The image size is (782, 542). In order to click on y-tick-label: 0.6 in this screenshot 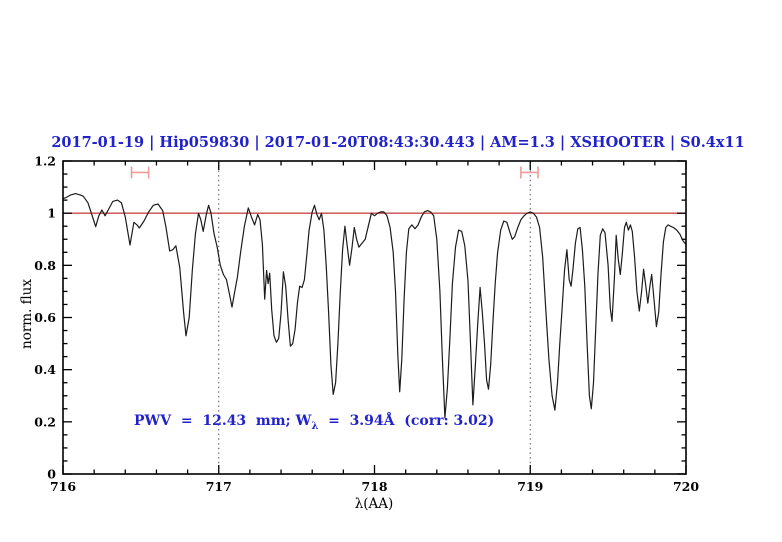, I will do `click(45, 317)`.